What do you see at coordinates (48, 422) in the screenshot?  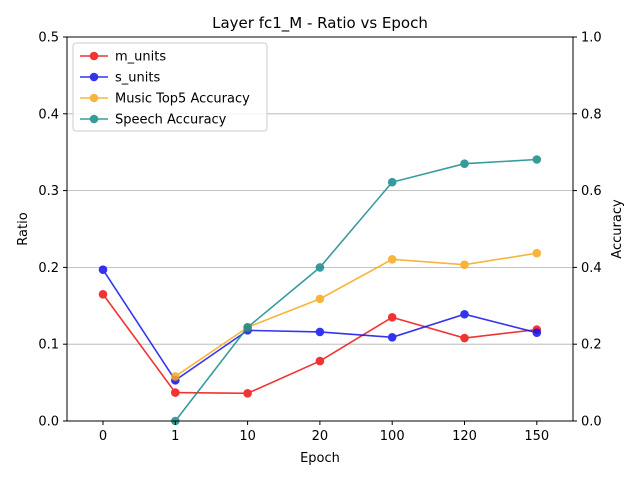 I see `y-tick-label: 0.0` at bounding box center [48, 422].